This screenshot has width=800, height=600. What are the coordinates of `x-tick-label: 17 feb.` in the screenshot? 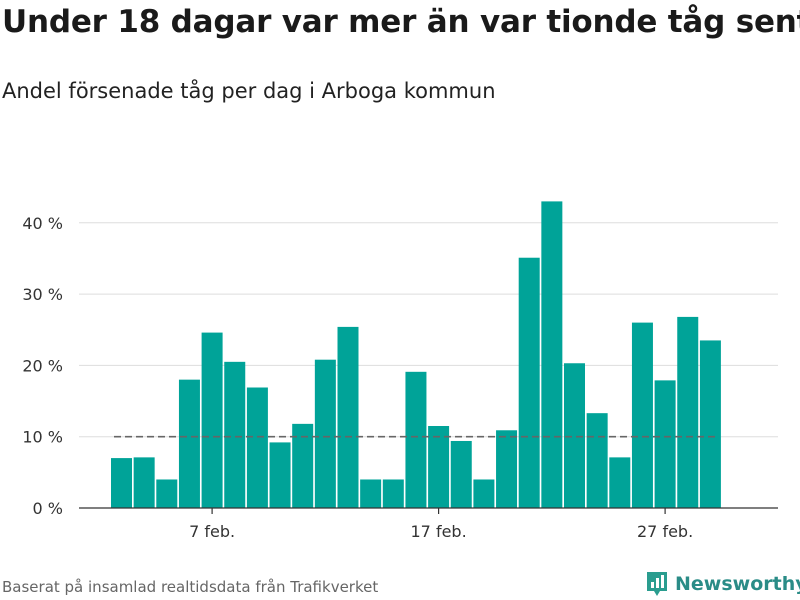 It's located at (439, 531).